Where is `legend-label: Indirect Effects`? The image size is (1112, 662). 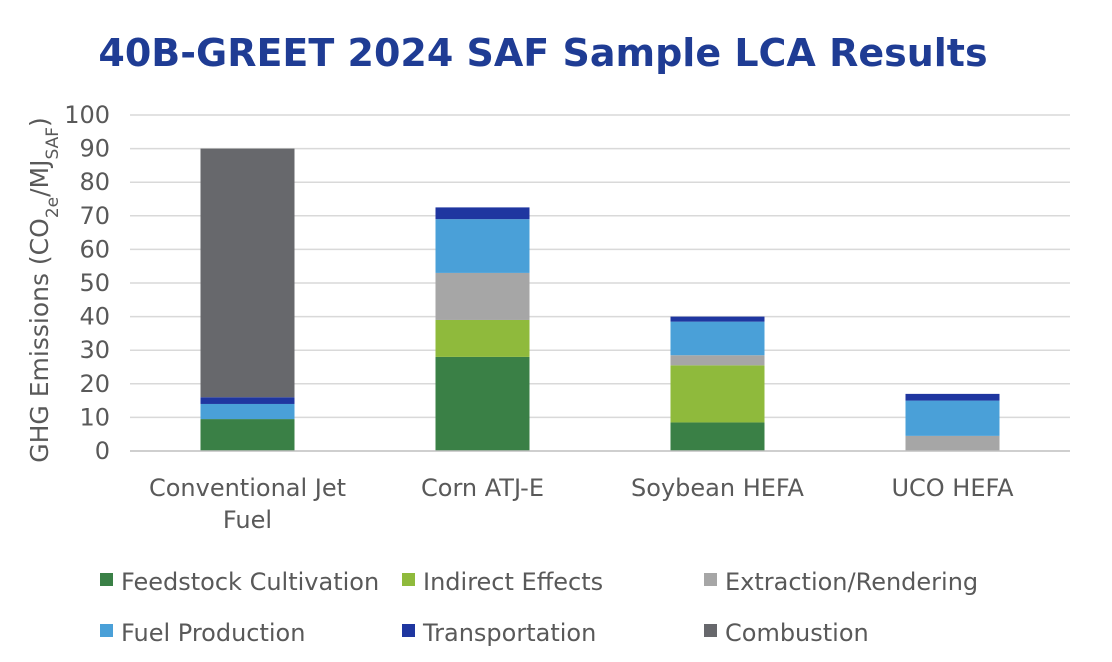 legend-label: Indirect Effects is located at coordinates (513, 582).